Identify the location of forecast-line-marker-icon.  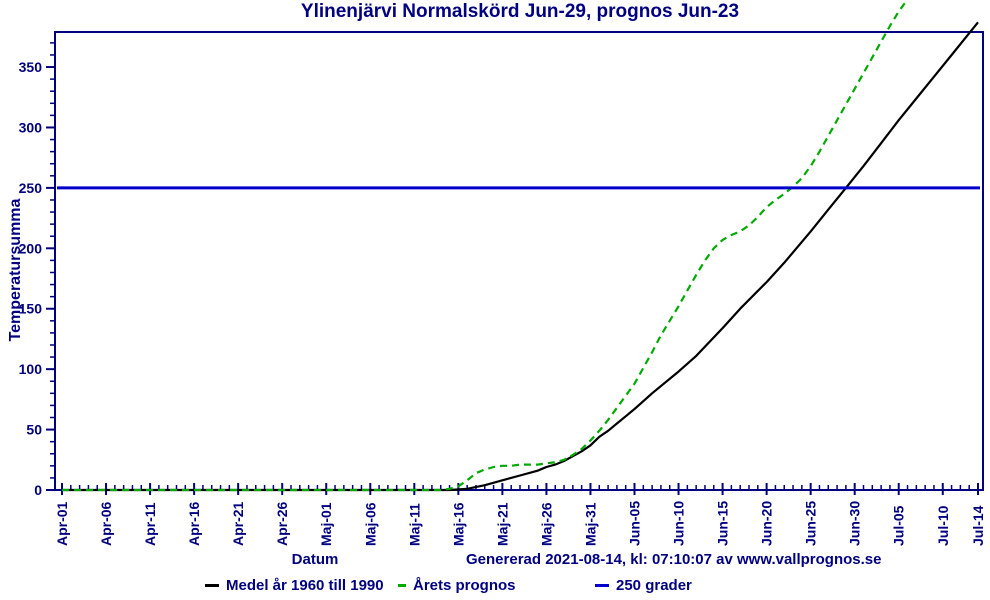
(402, 585).